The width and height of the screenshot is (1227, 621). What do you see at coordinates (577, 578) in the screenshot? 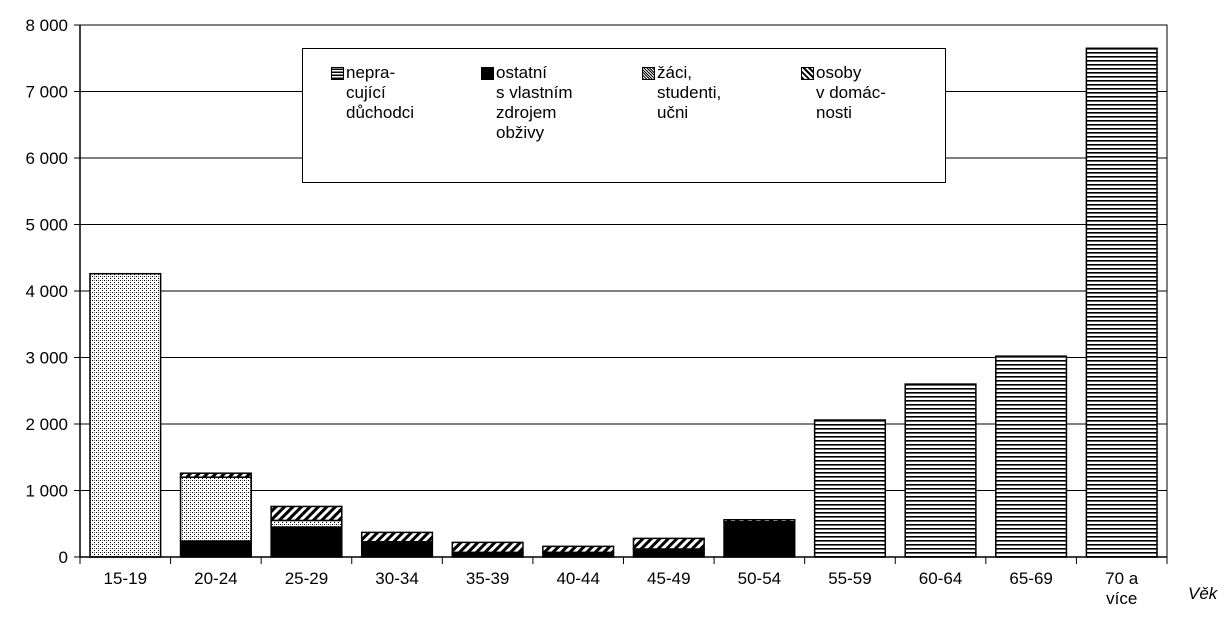
I see `x-tick-label: 40-44` at bounding box center [577, 578].